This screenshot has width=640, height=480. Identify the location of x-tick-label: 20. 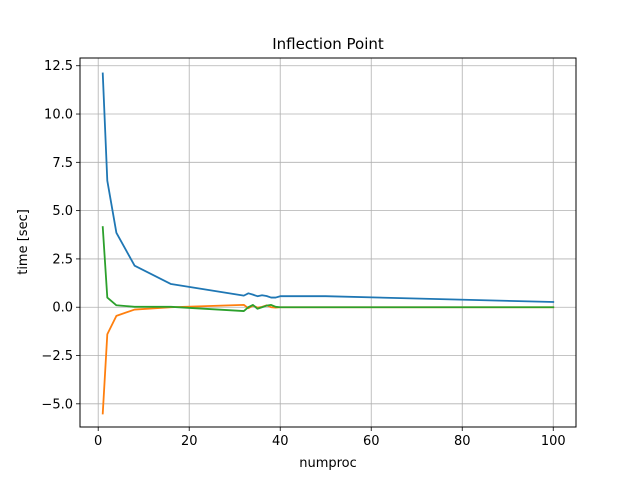
(189, 441).